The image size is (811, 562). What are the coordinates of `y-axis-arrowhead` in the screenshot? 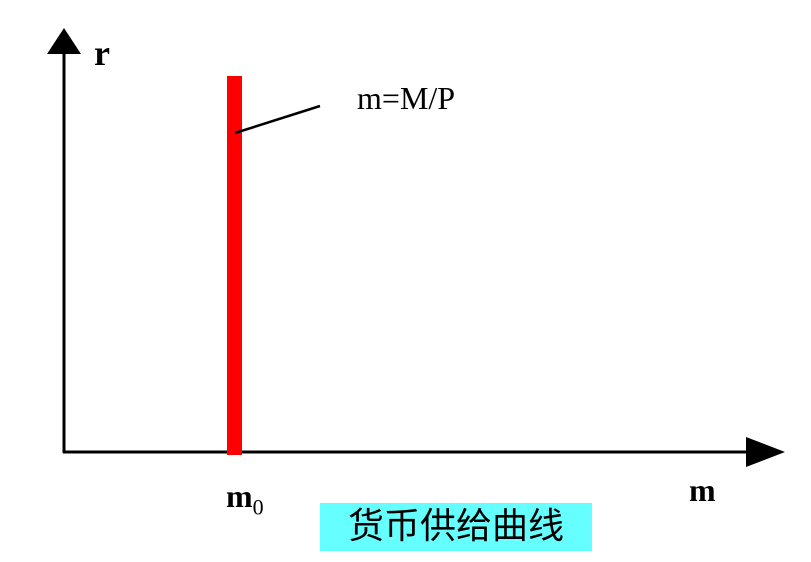 It's located at (64, 41).